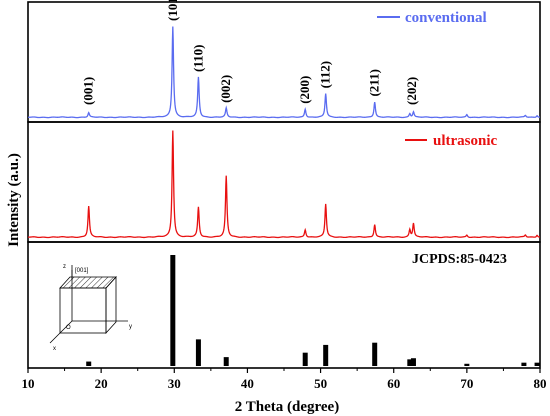 The height and width of the screenshot is (416, 550). What do you see at coordinates (130, 327) in the screenshot?
I see `cube-label-y: y` at bounding box center [130, 327].